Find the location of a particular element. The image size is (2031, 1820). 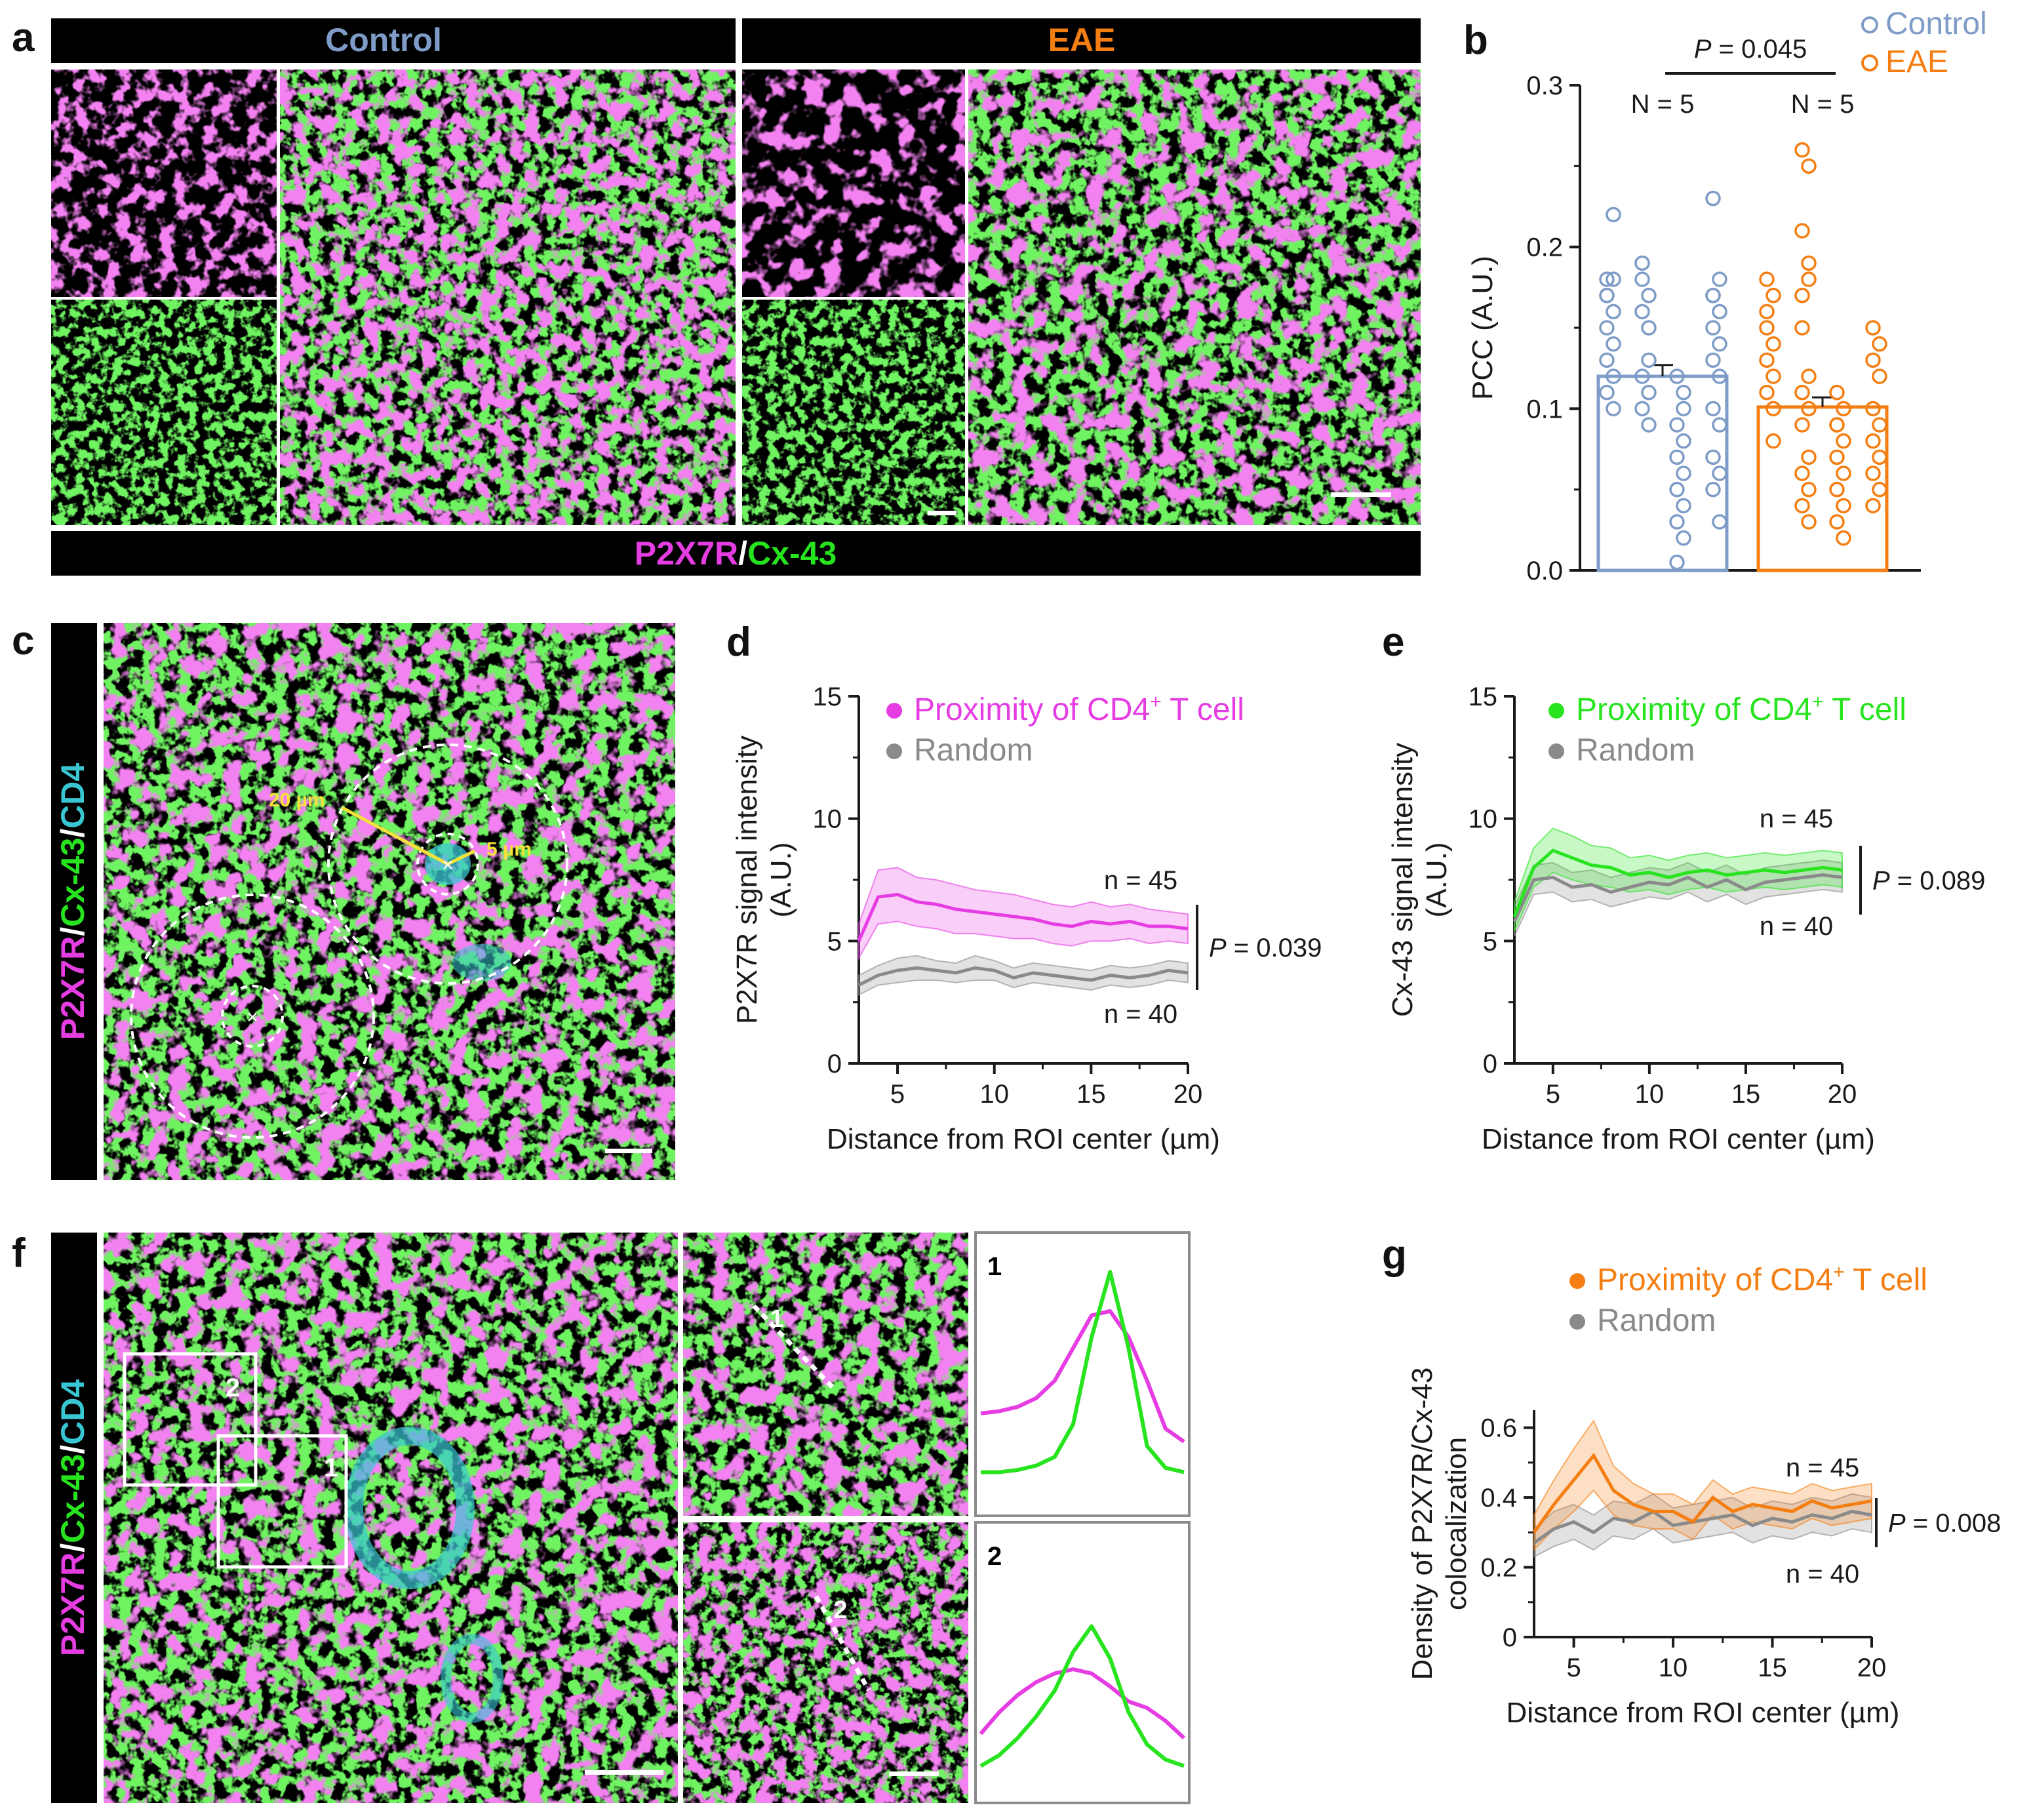

d-xtick-label: 5 is located at coordinates (898, 1094).